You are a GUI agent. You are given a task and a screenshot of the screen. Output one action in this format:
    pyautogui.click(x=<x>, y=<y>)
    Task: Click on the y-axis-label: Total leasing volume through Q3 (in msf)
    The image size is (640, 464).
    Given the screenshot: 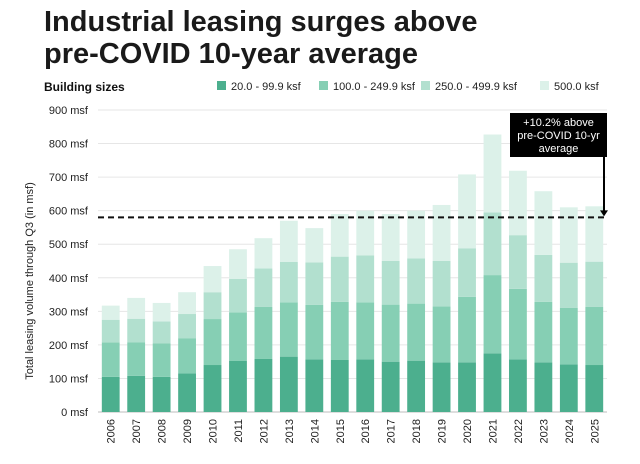 What is the action you would take?
    pyautogui.click(x=30, y=280)
    